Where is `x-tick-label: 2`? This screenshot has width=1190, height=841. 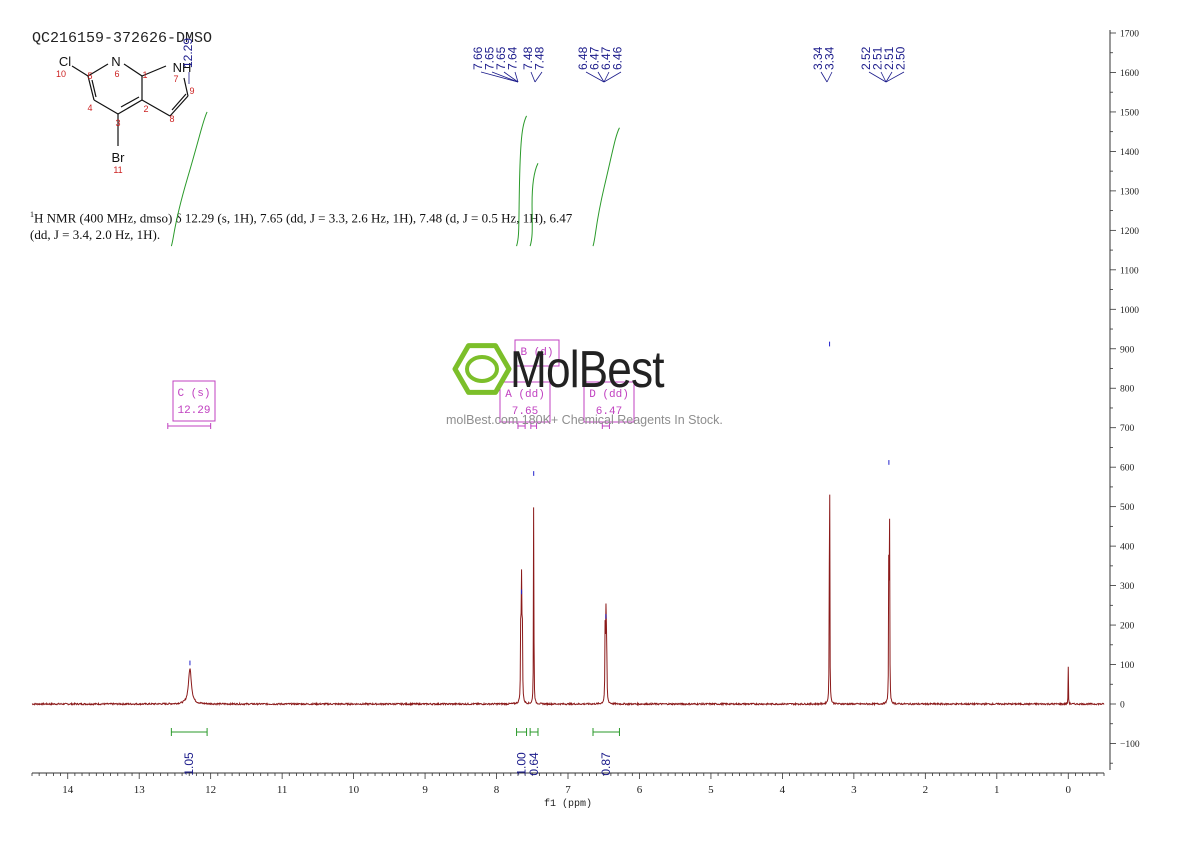 x-tick-label: 2 is located at coordinates (926, 790).